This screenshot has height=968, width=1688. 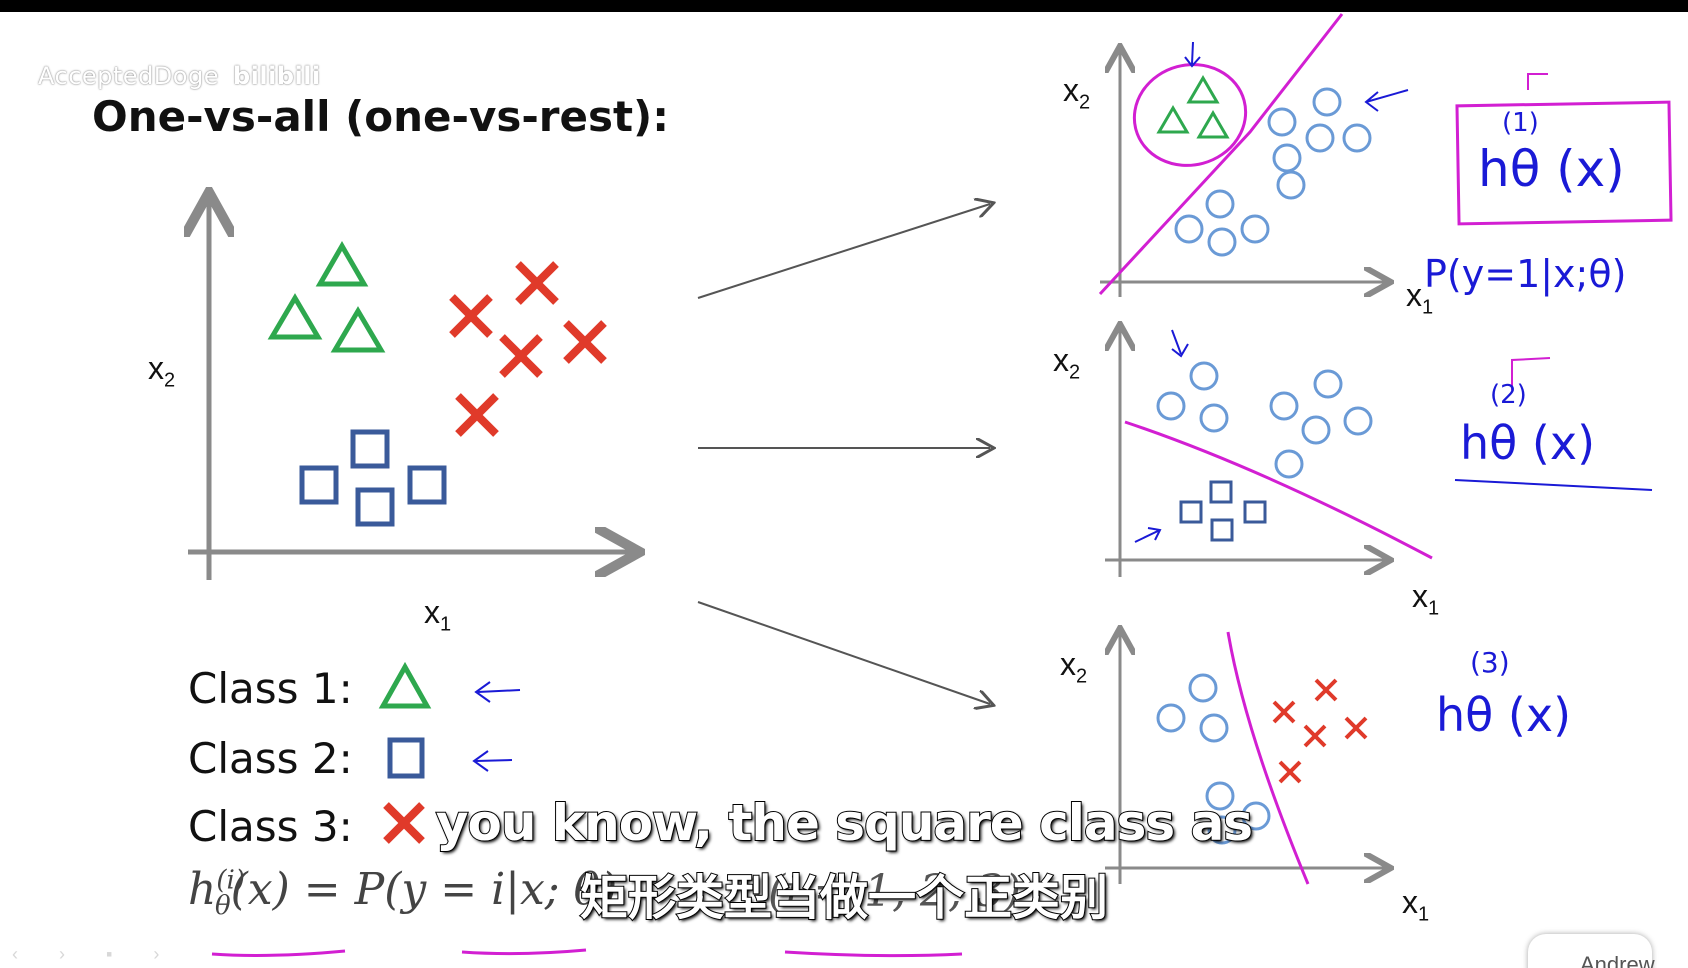 What do you see at coordinates (405, 685) in the screenshot?
I see `triangle-icon` at bounding box center [405, 685].